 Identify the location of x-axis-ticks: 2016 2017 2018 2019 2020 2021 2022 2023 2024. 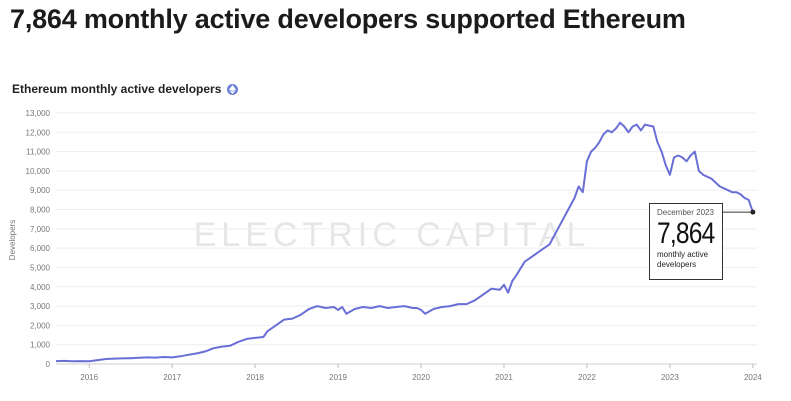
(421, 373).